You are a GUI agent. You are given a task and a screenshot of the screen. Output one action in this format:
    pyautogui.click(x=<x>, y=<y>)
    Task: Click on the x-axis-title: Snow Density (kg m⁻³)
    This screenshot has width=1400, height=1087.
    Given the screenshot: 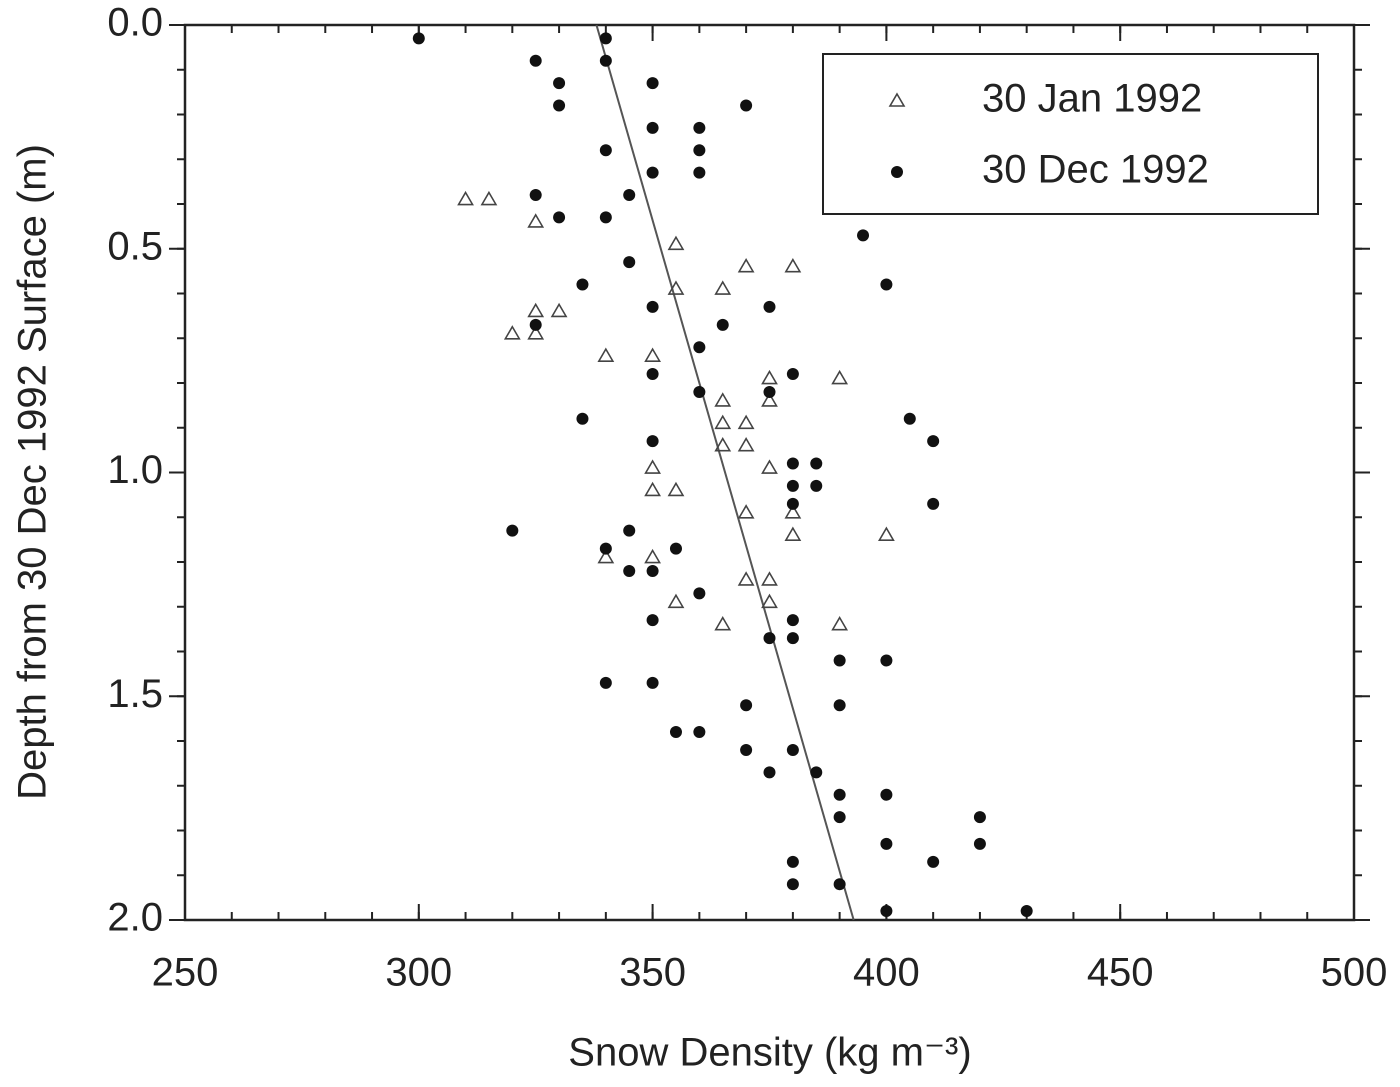 What is the action you would take?
    pyautogui.click(x=769, y=1053)
    